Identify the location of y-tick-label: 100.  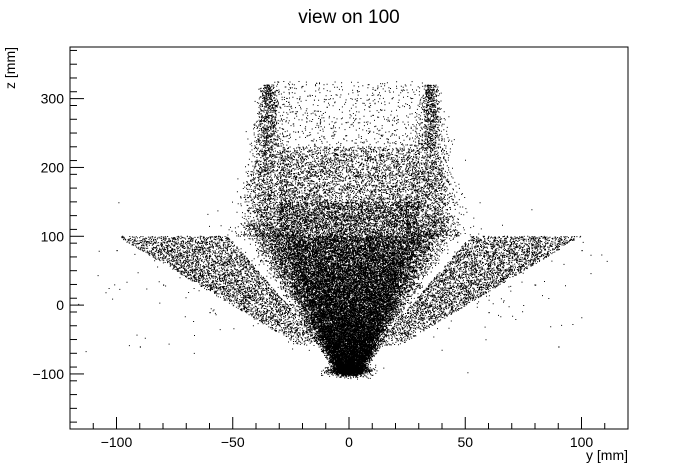
(53, 236).